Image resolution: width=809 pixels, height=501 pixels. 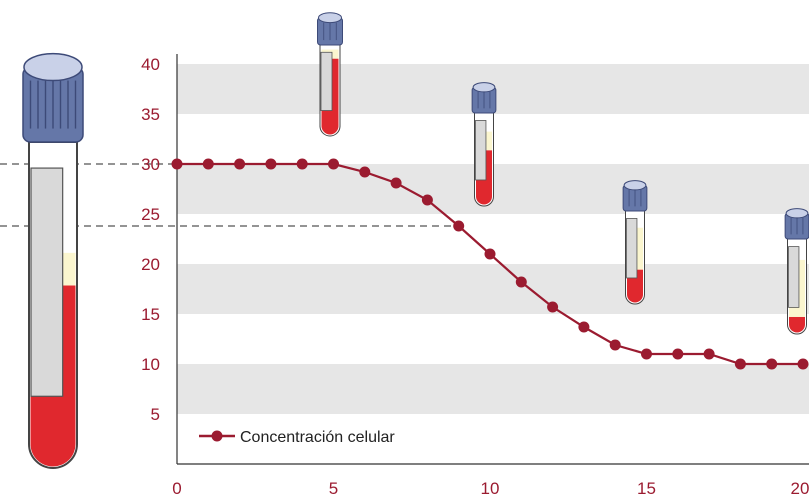 I want to click on y-tick-label-10: 10, so click(x=150, y=364).